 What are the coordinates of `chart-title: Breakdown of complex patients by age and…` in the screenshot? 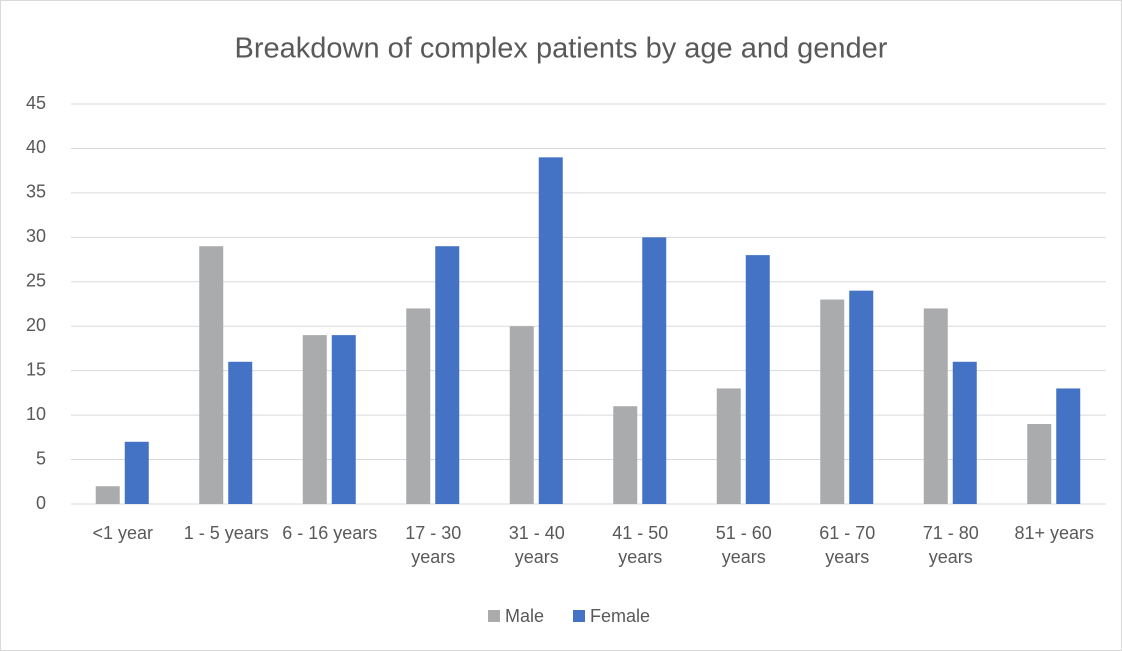 It's located at (561, 49).